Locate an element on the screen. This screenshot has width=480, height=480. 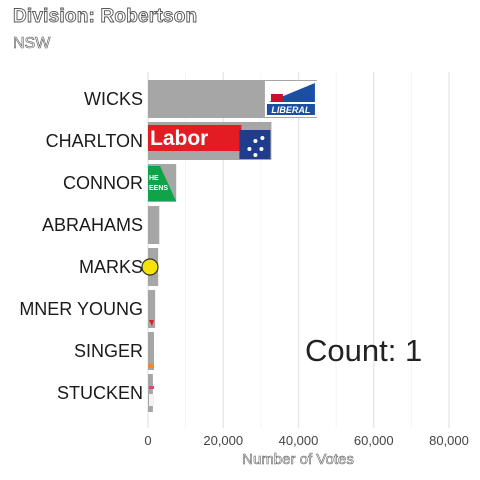
x-tick-label: 0 is located at coordinates (147, 440).